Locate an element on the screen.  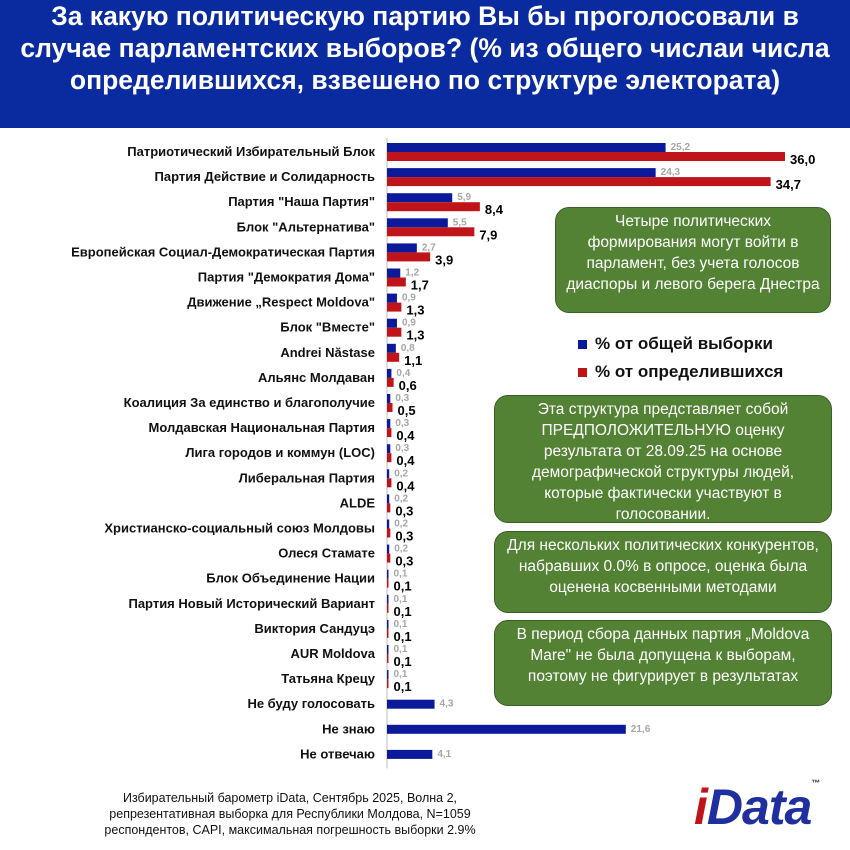
legend-label-total: % от общей выборки is located at coordinates (684, 343).